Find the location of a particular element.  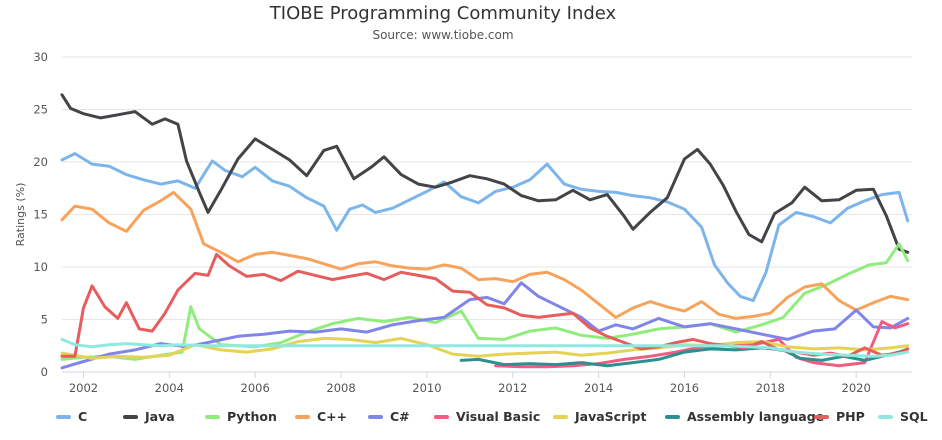

y-axis-ticks: 0 5 10 15 20 25 30 is located at coordinates (40, 214).